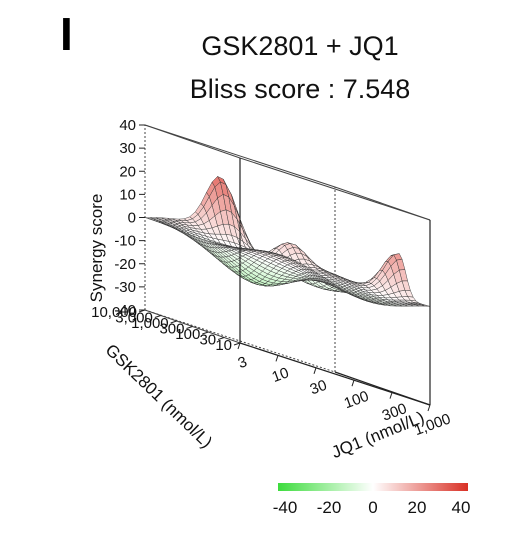  Describe the element at coordinates (285, 507) in the screenshot. I see `colorbar-tick-label: -40` at that location.